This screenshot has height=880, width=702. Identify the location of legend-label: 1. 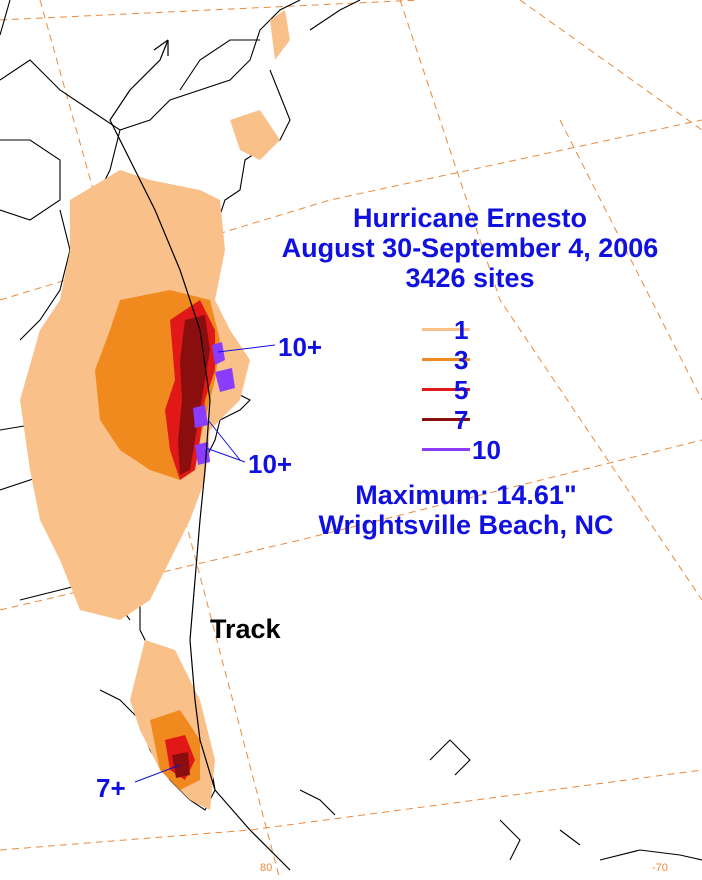
(461, 330).